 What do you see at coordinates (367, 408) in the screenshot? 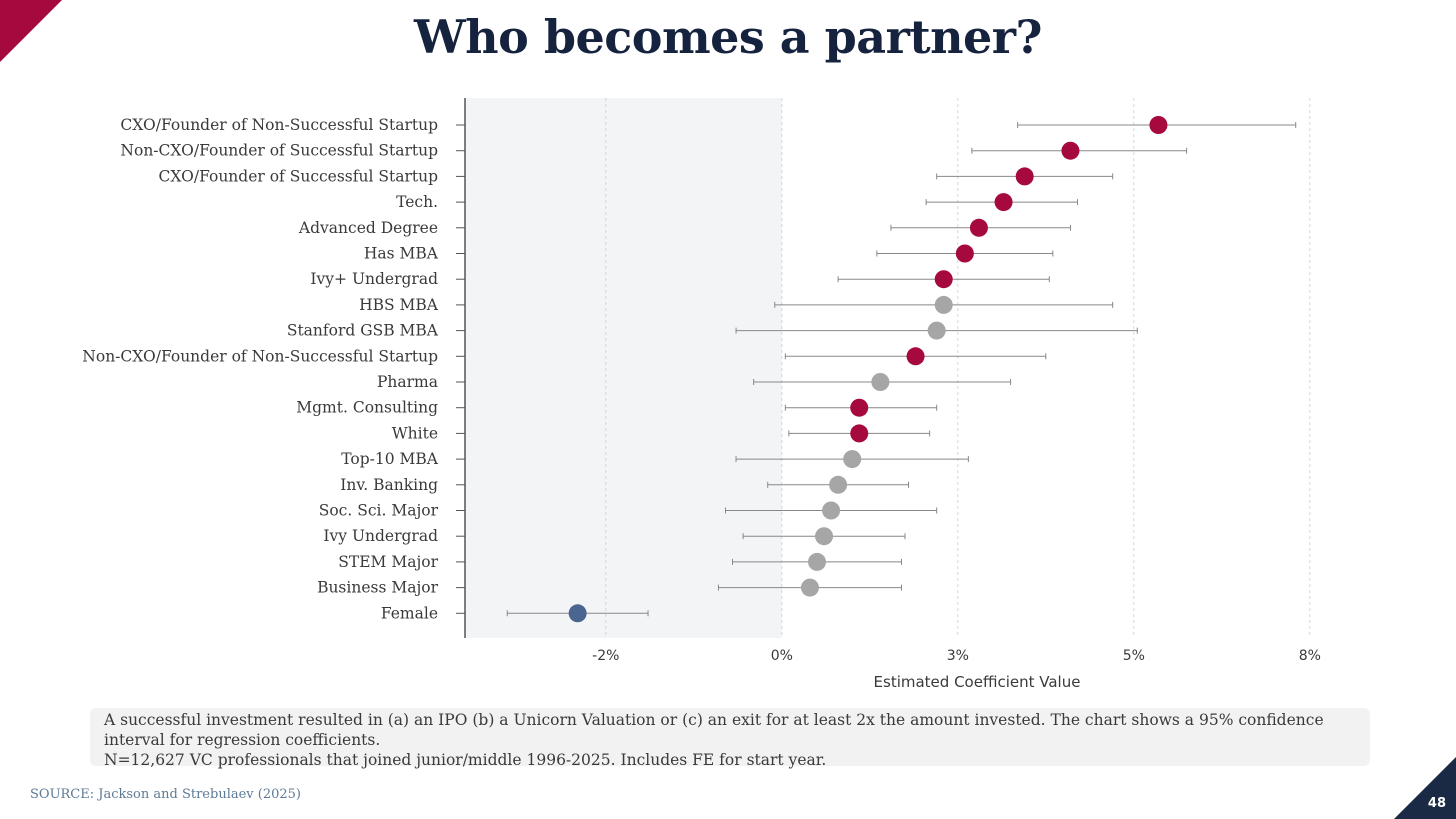
I see `y-tick-label: Mgmt. Consulting` at bounding box center [367, 408].